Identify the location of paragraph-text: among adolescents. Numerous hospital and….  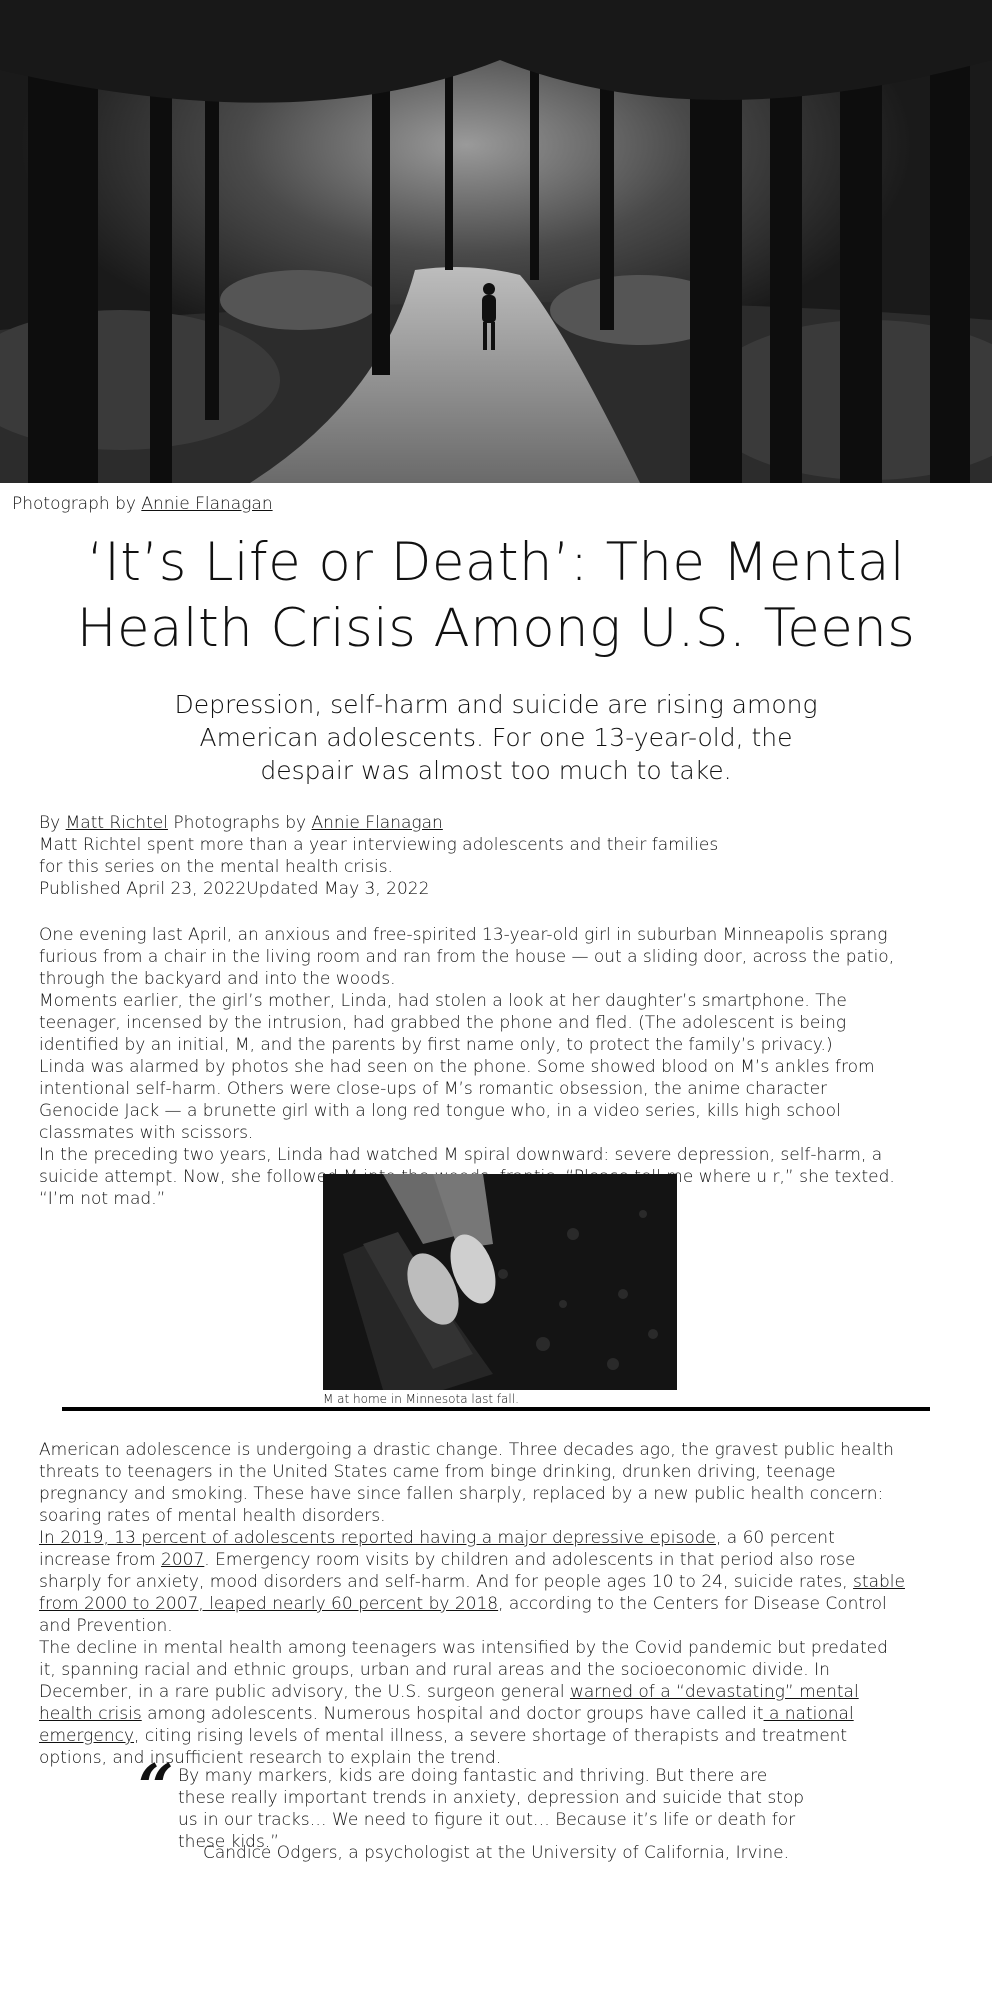
(452, 1714).